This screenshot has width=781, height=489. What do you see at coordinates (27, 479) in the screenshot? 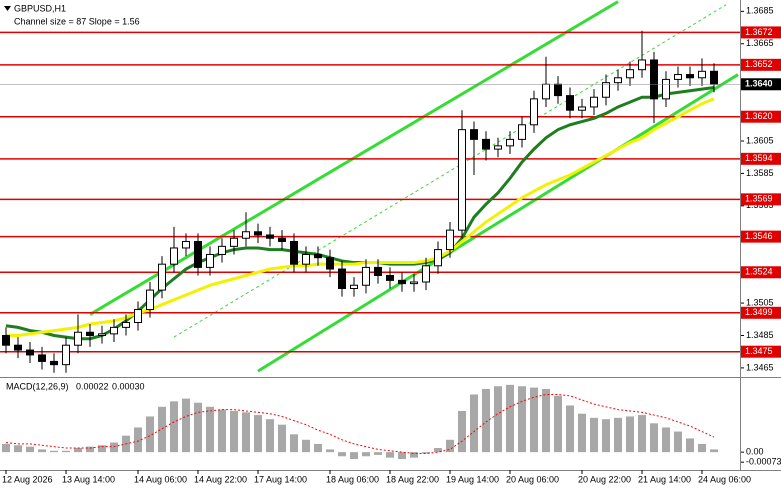
I see `x-tick-label: 12 Aug 2026` at bounding box center [27, 479].